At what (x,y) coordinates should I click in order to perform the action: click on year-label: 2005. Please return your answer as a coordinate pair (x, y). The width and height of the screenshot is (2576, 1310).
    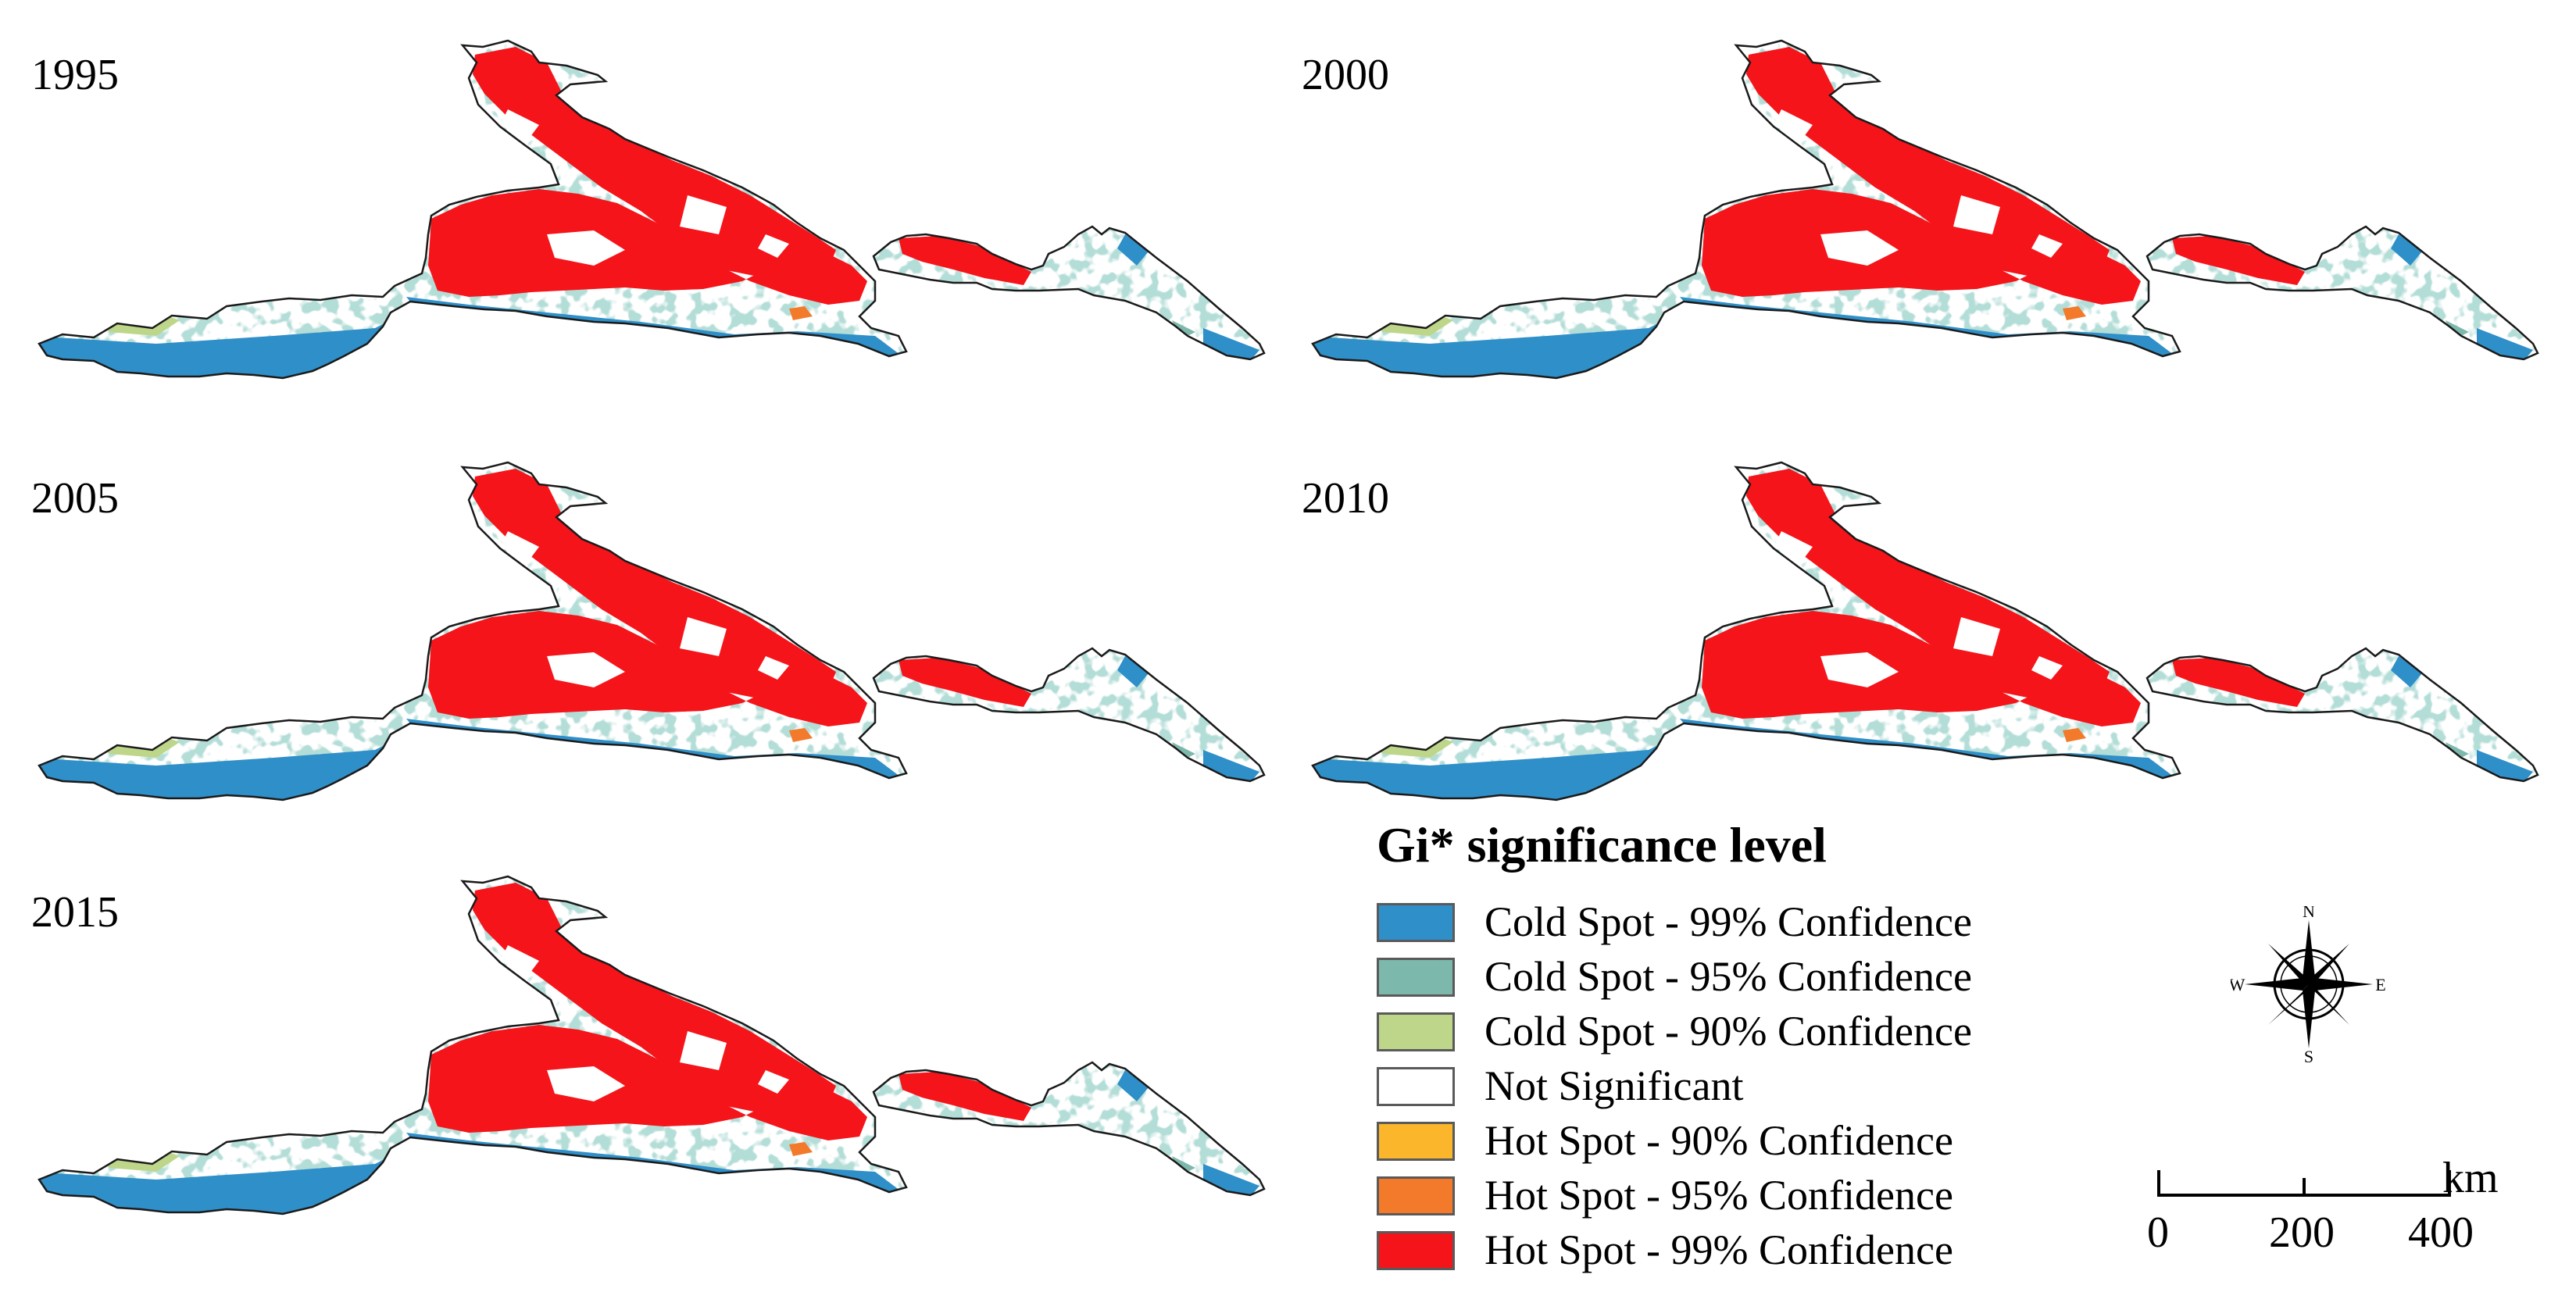
    Looking at the image, I should click on (75, 498).